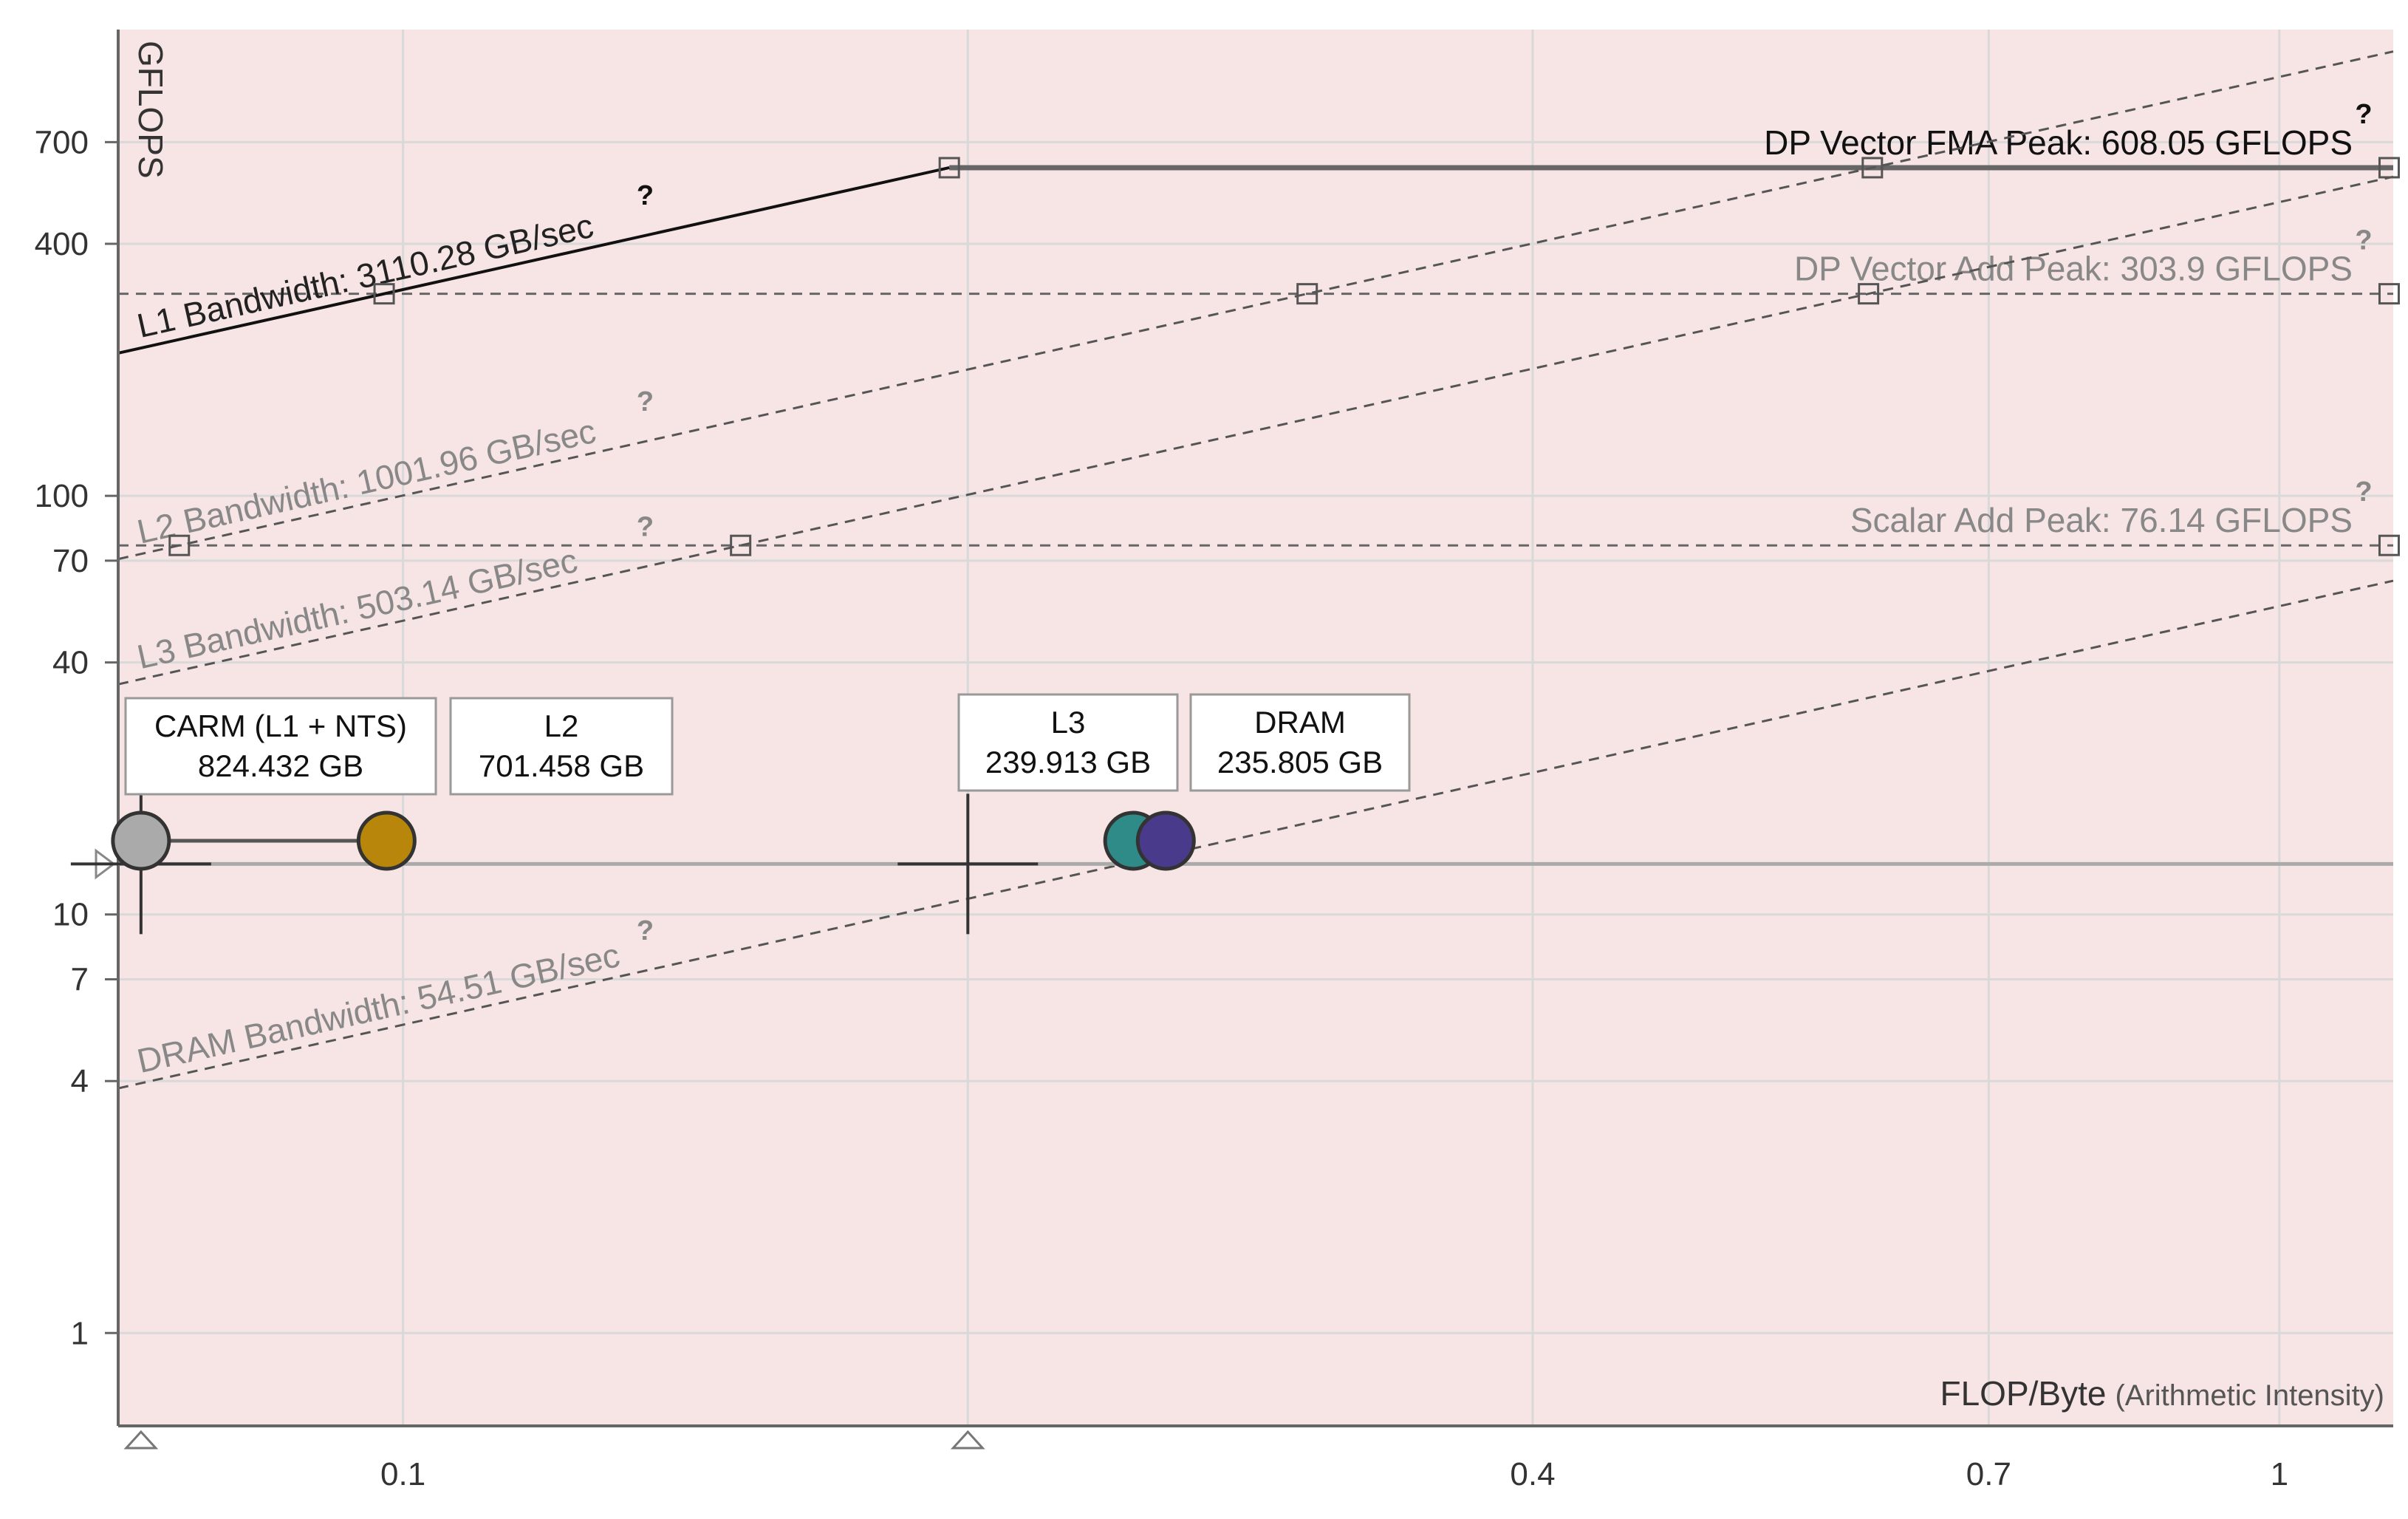  I want to click on y-tick-label: 40, so click(70, 663).